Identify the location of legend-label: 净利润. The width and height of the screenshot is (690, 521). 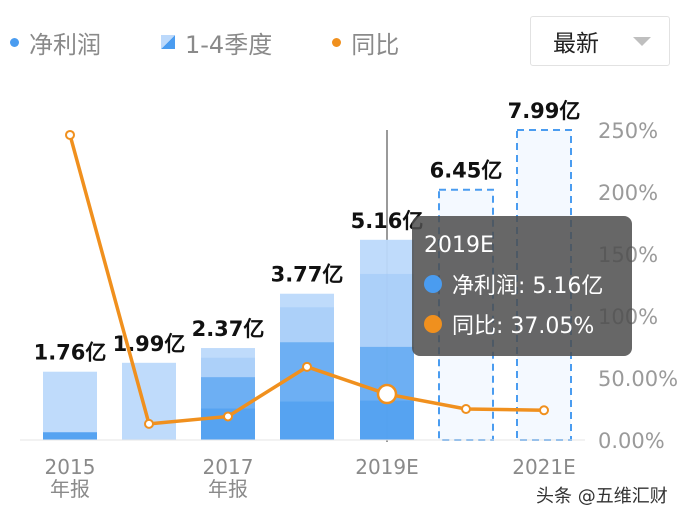
(65, 44).